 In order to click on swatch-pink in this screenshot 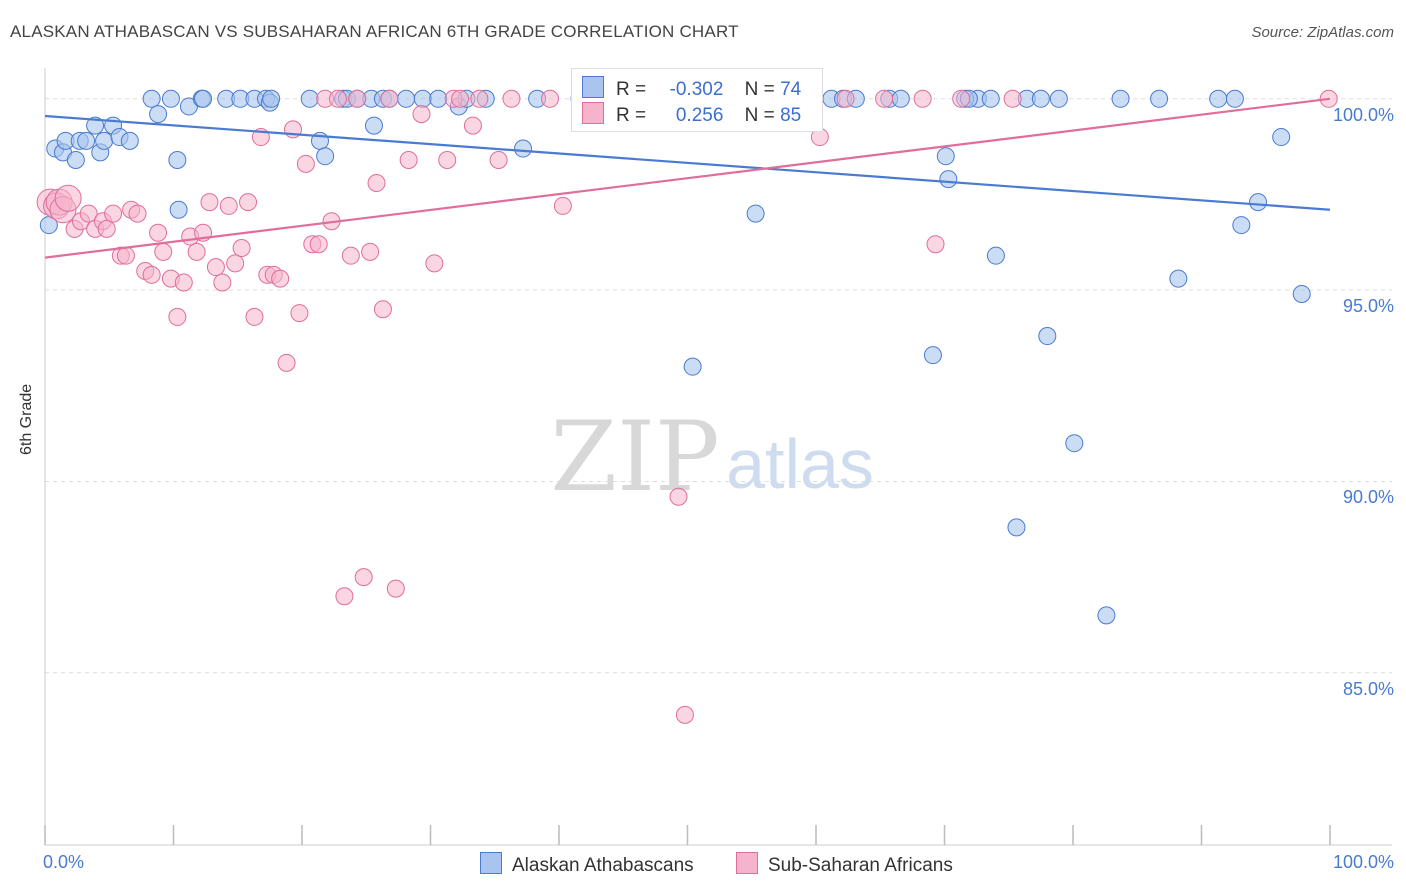, I will do `click(593, 113)`.